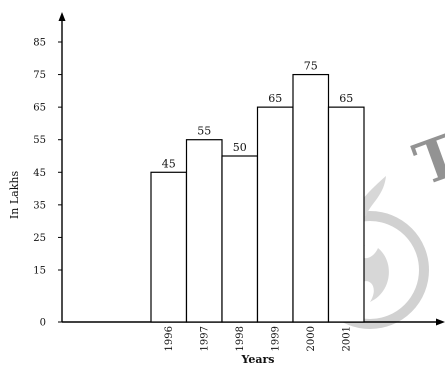  Describe the element at coordinates (39, 43) in the screenshot. I see `y-tick-label: 85` at that location.